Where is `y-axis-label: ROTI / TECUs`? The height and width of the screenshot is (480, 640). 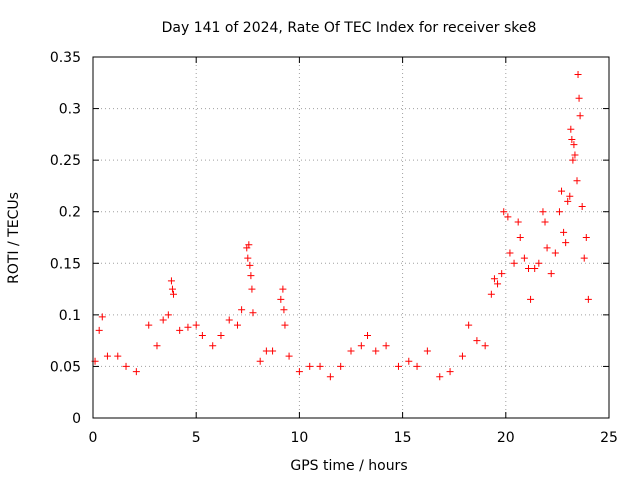 y-axis-label: ROTI / TECUs is located at coordinates (14, 238).